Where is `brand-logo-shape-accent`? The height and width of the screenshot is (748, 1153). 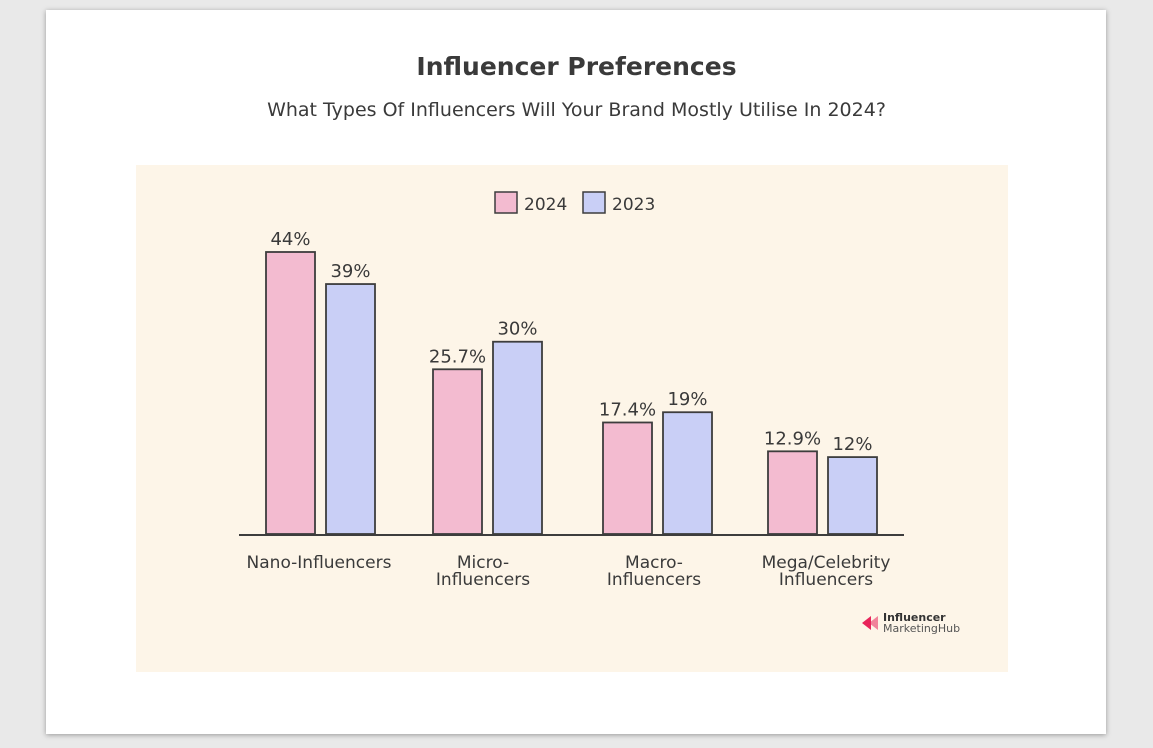
brand-logo-shape-accent is located at coordinates (873, 623).